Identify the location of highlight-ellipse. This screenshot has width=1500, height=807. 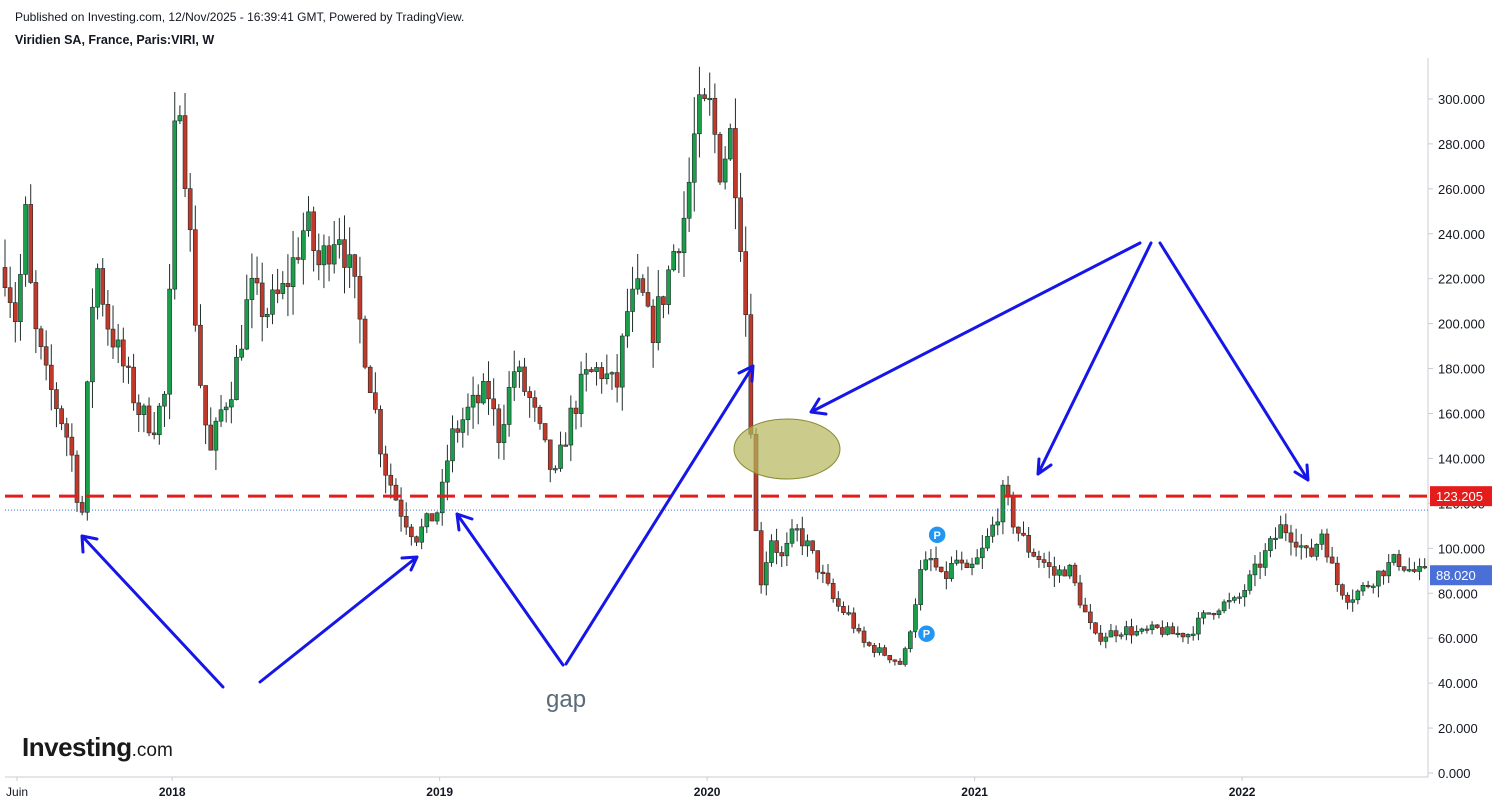
(787, 449).